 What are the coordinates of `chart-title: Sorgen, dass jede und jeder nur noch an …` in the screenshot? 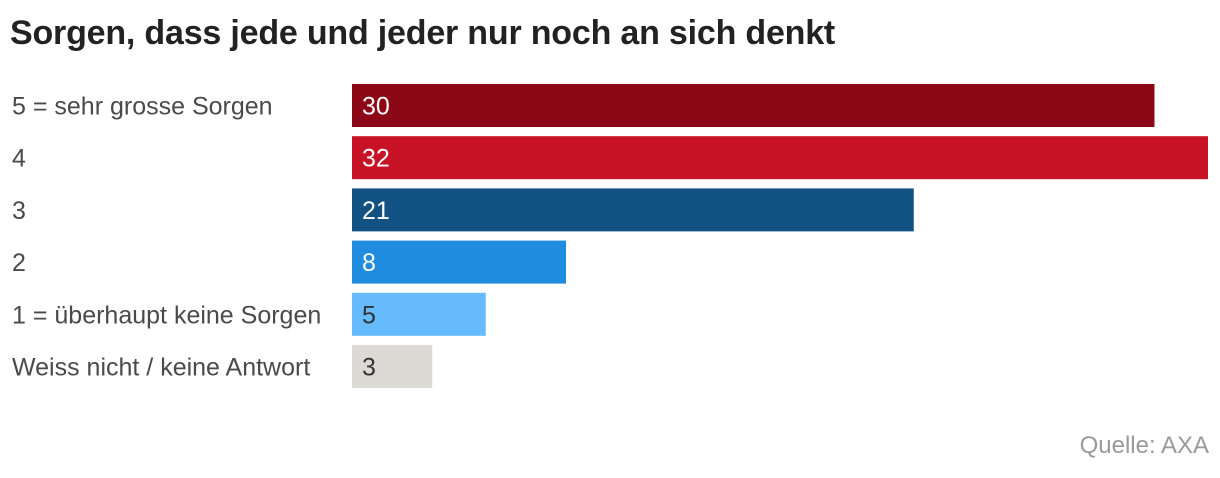 It's located at (423, 33).